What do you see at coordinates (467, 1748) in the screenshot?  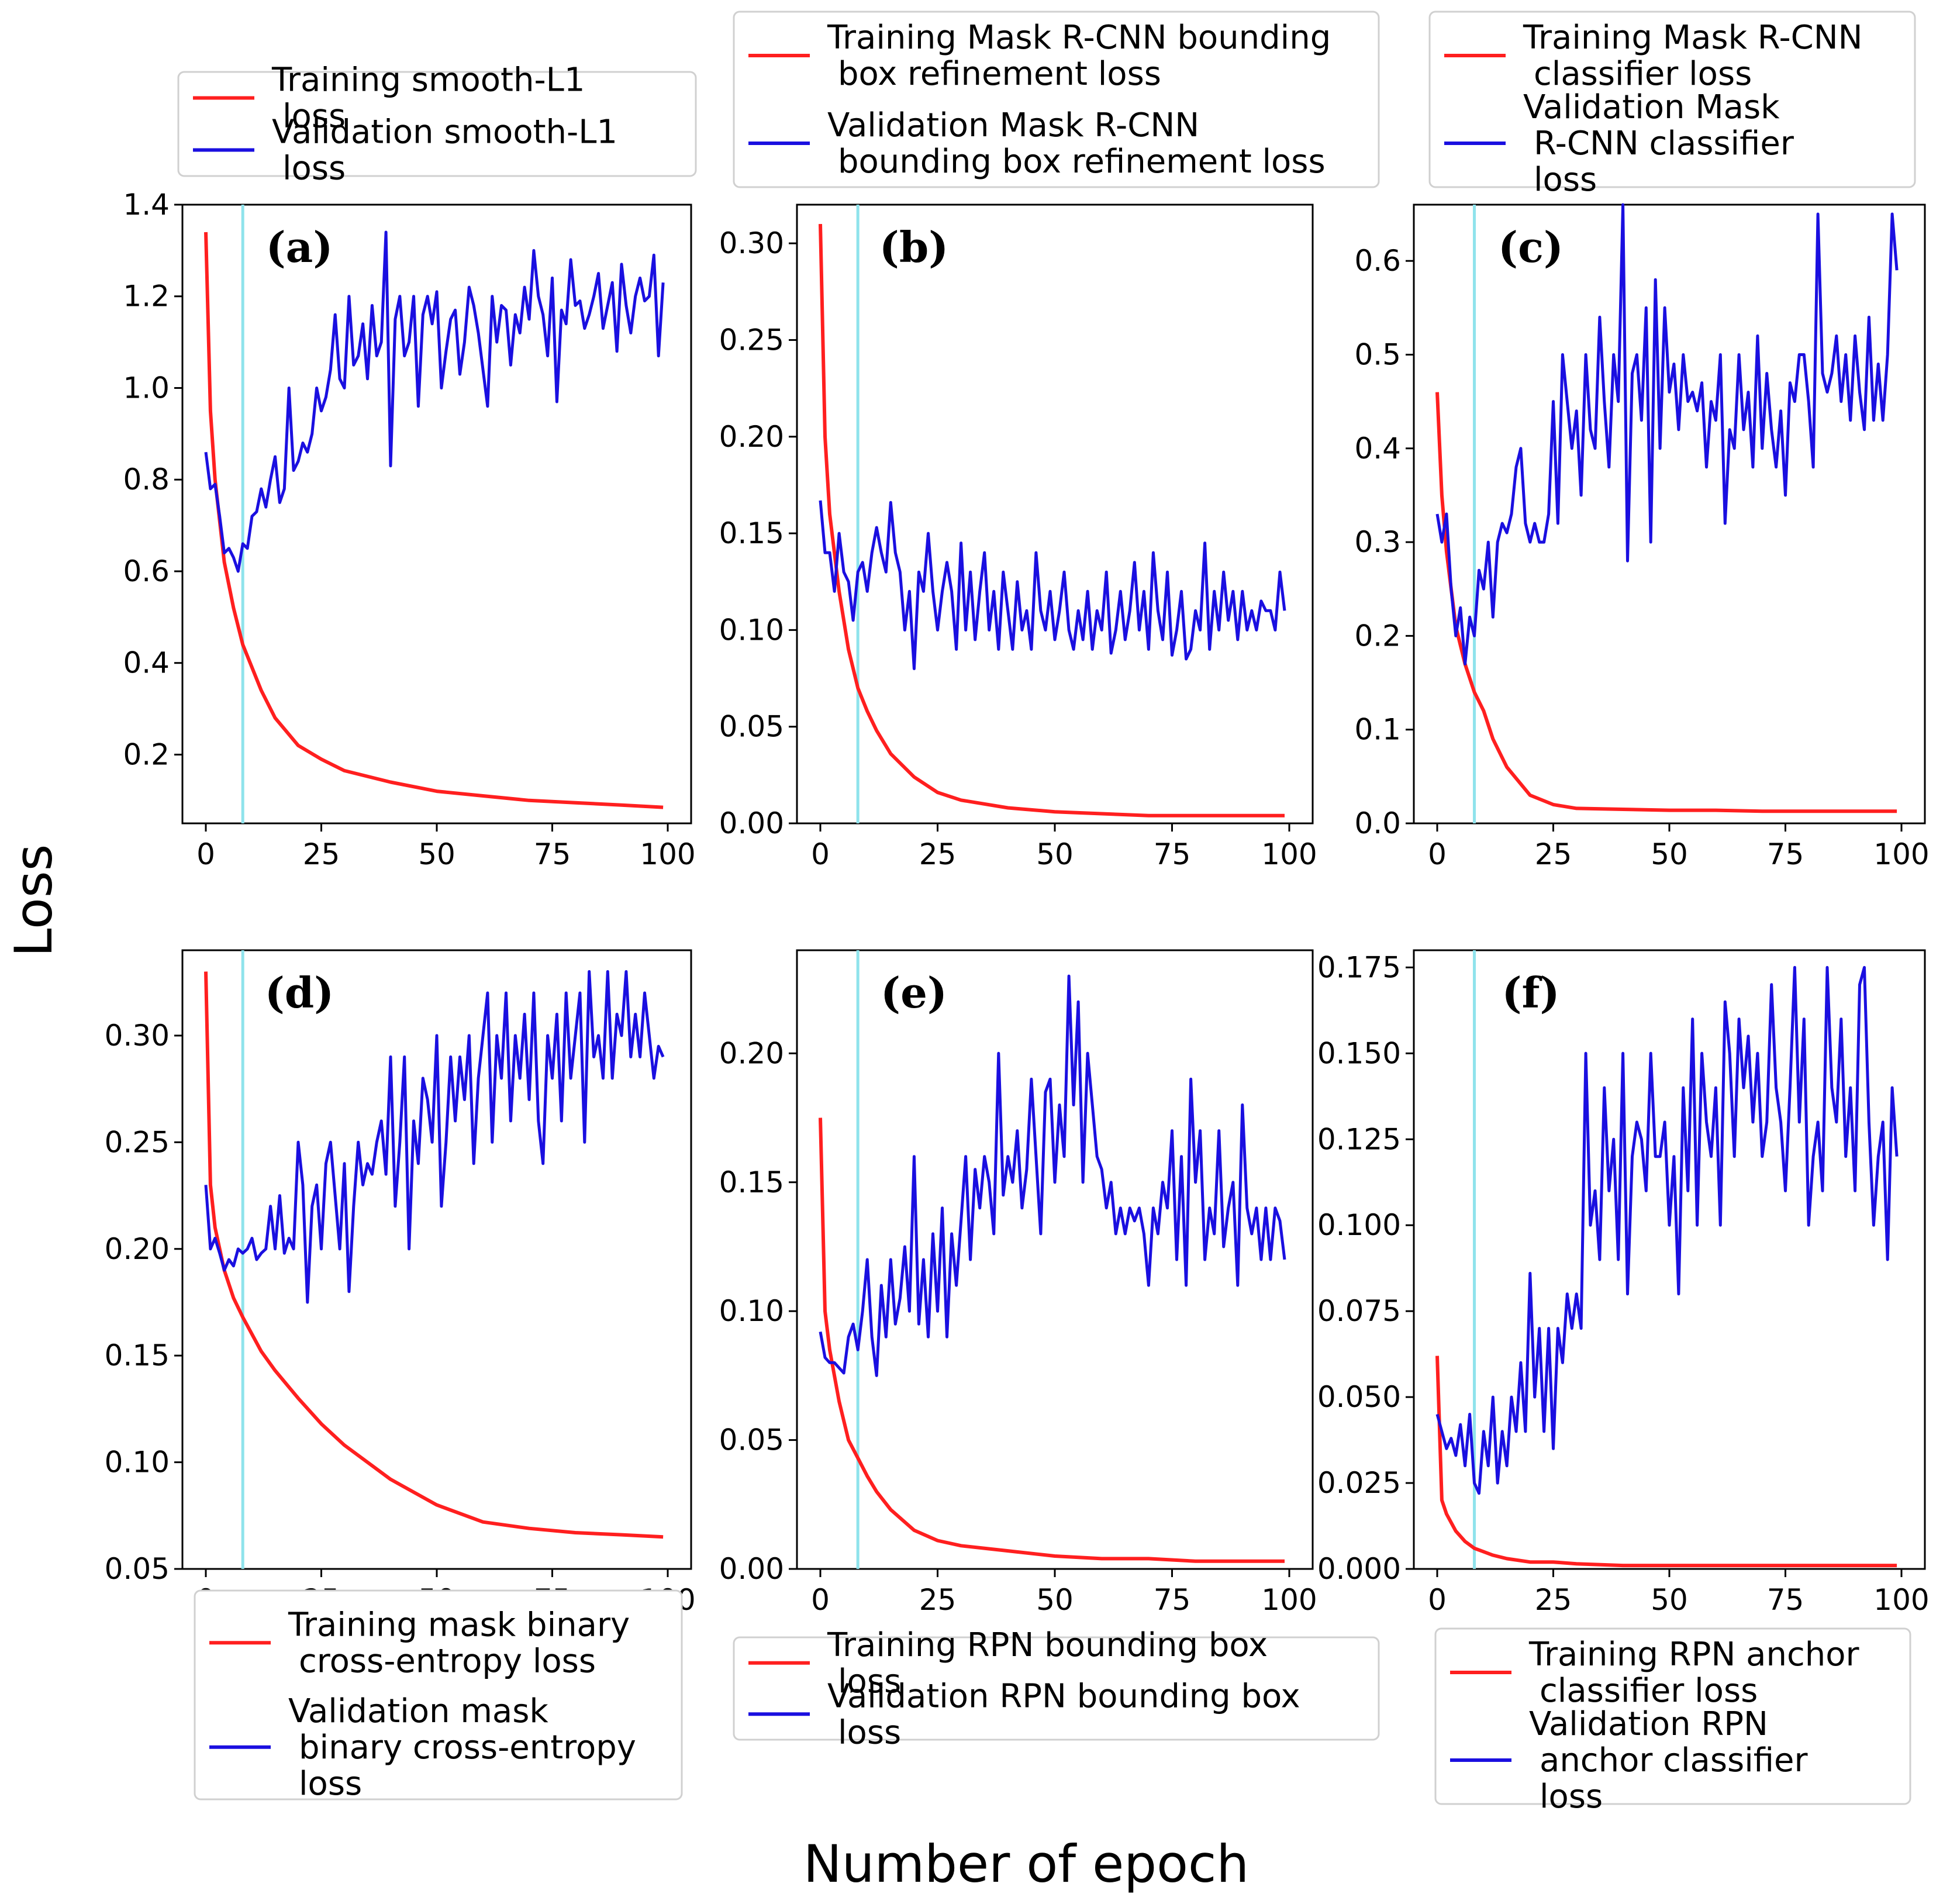 I see `legend-label-line: binary cross-entropy` at bounding box center [467, 1748].